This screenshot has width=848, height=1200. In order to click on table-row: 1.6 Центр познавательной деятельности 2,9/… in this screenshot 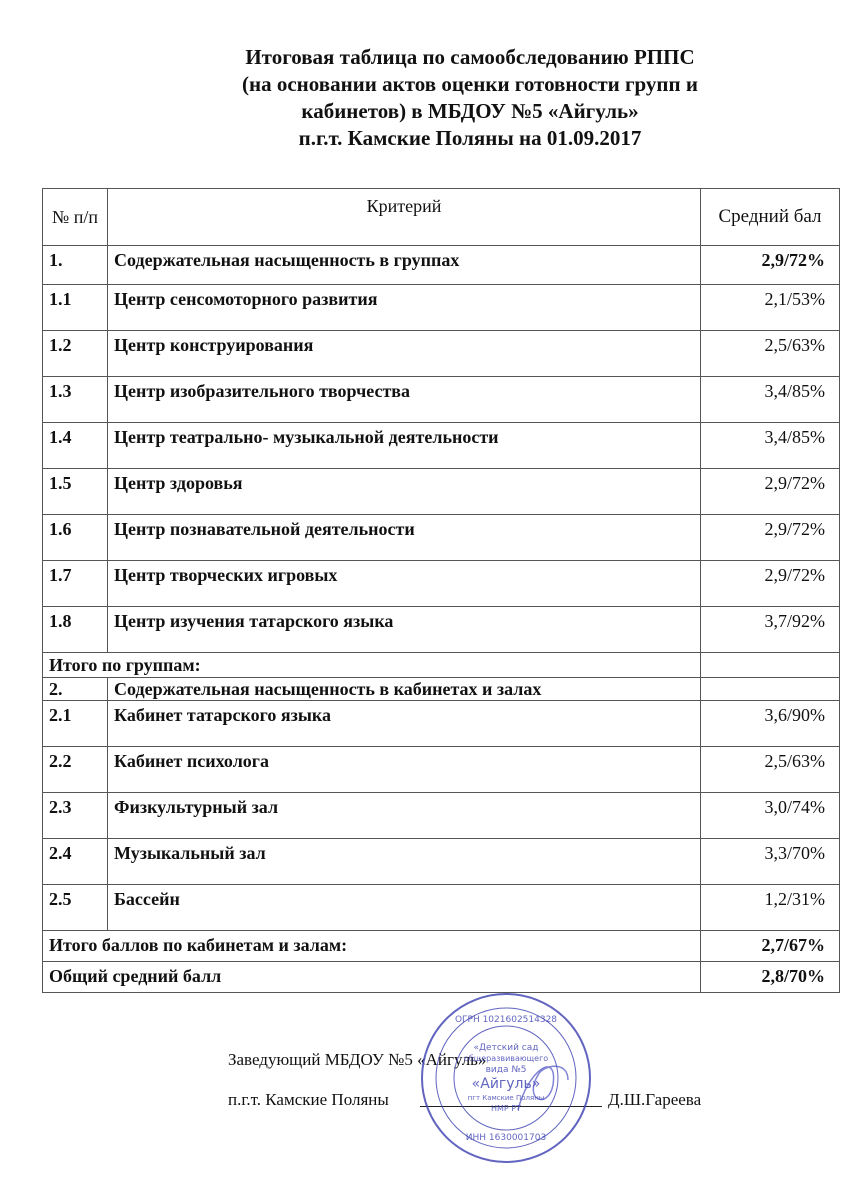, I will do `click(441, 537)`.